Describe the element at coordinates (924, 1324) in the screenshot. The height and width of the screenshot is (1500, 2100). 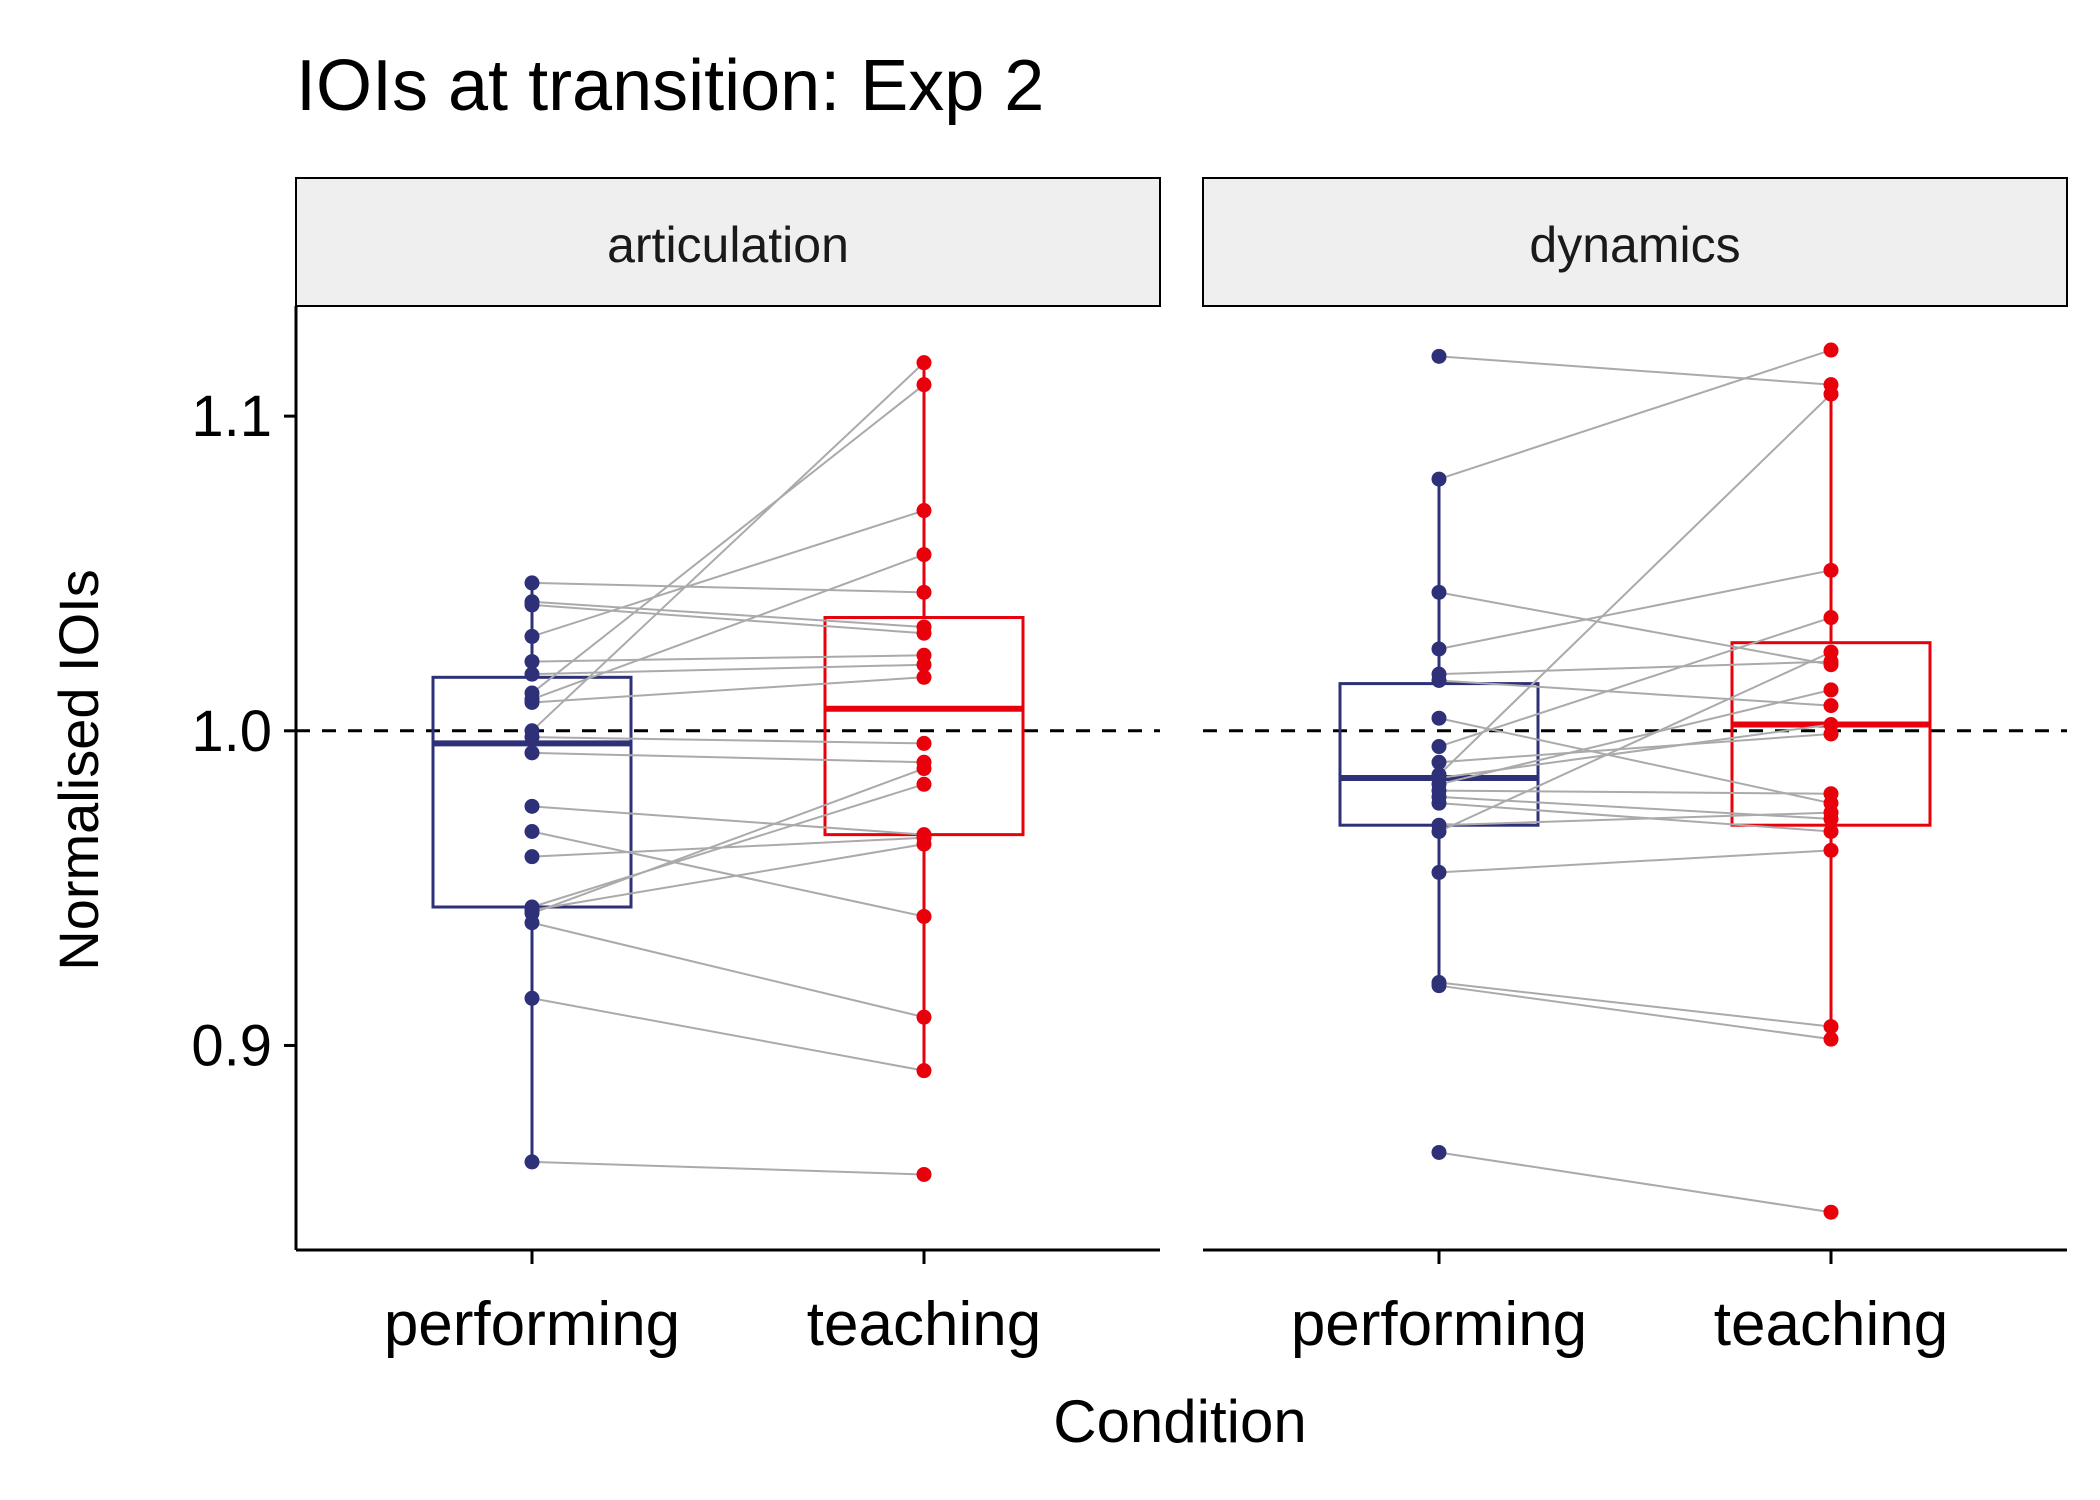
I see `x-tick-label-teaching: teaching` at that location.